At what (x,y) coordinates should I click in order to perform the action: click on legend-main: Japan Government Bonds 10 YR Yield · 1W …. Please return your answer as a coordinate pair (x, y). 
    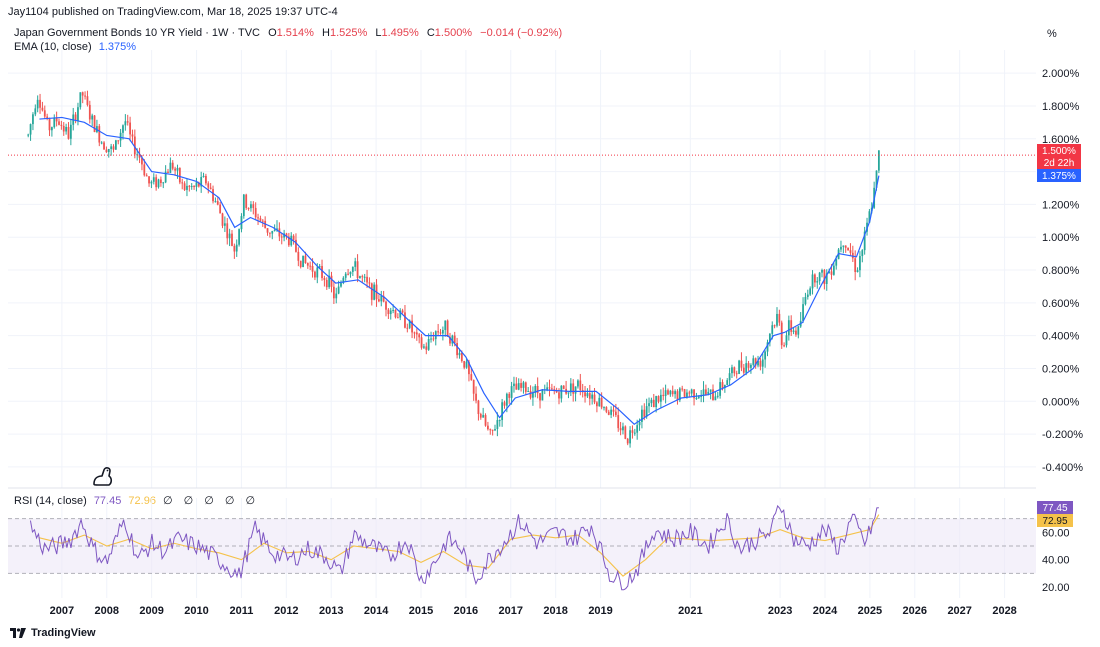
    Looking at the image, I should click on (288, 33).